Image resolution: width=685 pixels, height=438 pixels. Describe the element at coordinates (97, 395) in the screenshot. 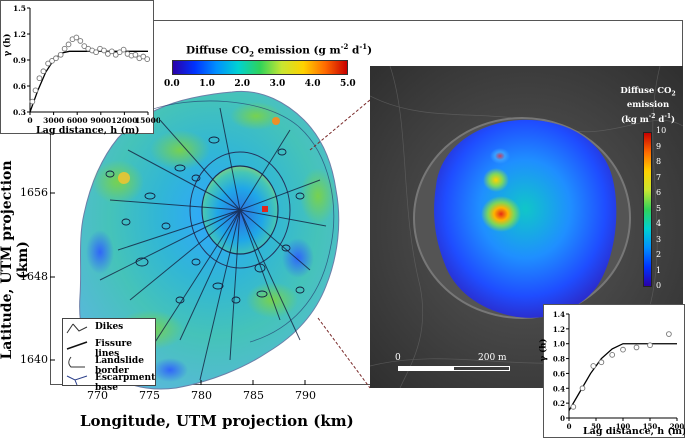

I see `map-xtick-770: 770` at that location.